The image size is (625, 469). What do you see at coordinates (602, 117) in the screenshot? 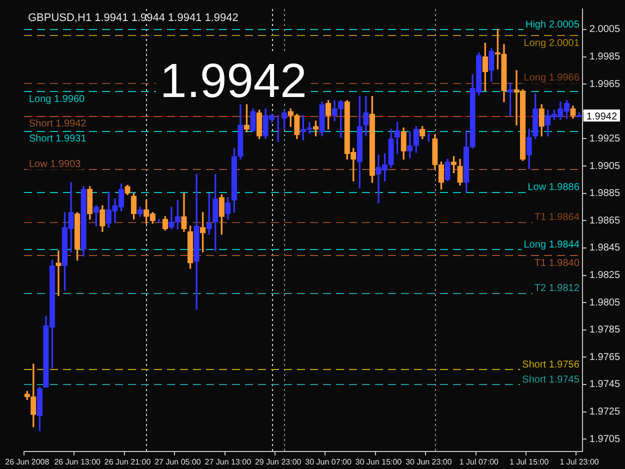
I see `ref-line-label: 1.9942` at bounding box center [602, 117].